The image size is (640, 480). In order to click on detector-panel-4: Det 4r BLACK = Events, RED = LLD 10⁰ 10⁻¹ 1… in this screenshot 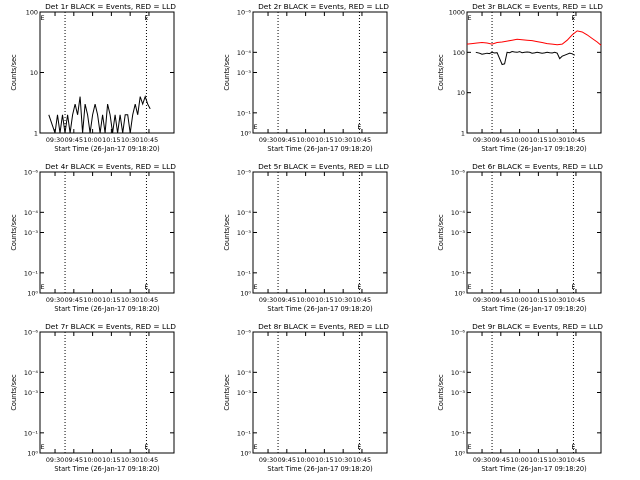, I will do `click(93, 237)`.